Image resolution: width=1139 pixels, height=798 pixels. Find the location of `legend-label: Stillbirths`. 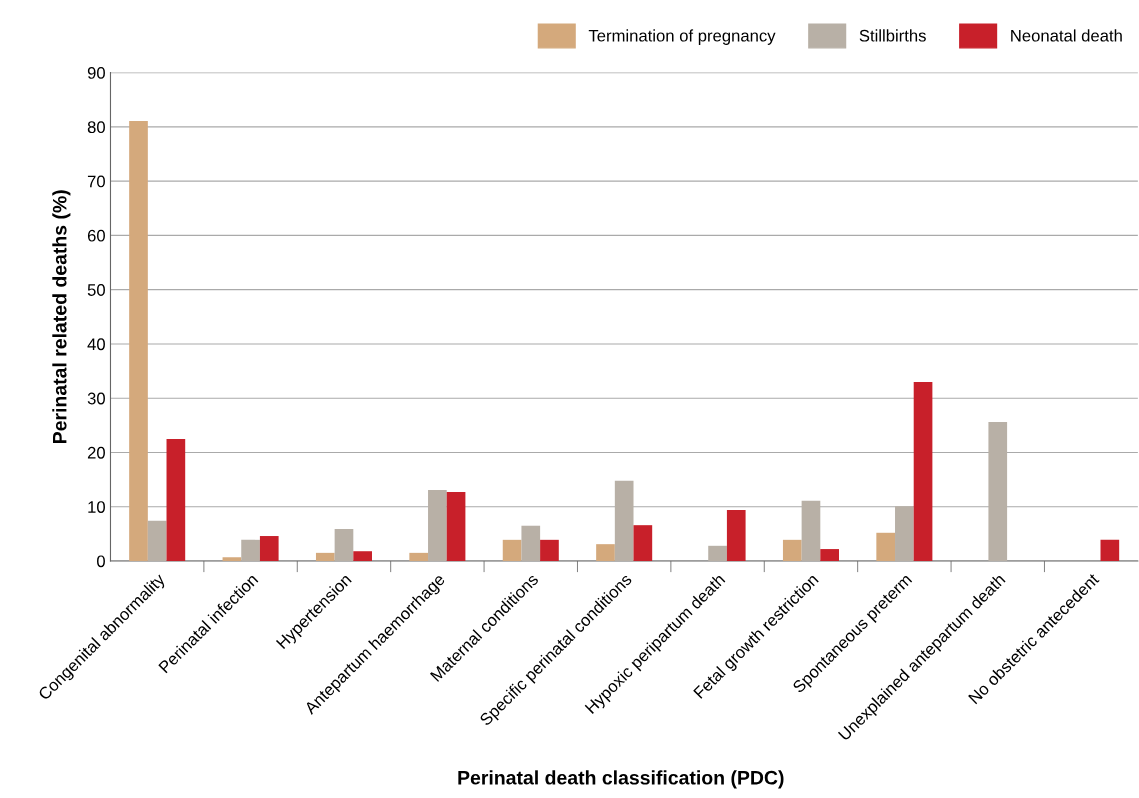

legend-label: Stillbirths is located at coordinates (892, 35).